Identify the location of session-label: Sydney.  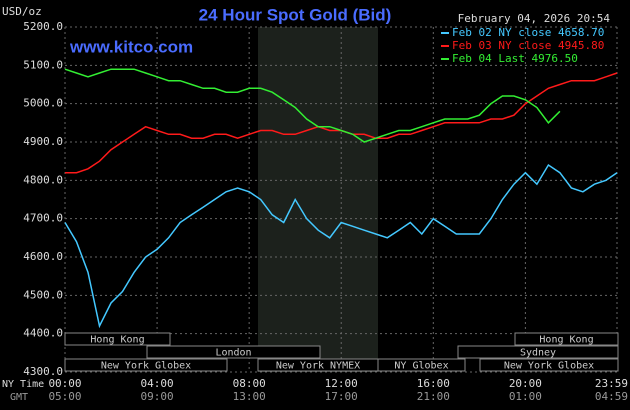
(538, 353).